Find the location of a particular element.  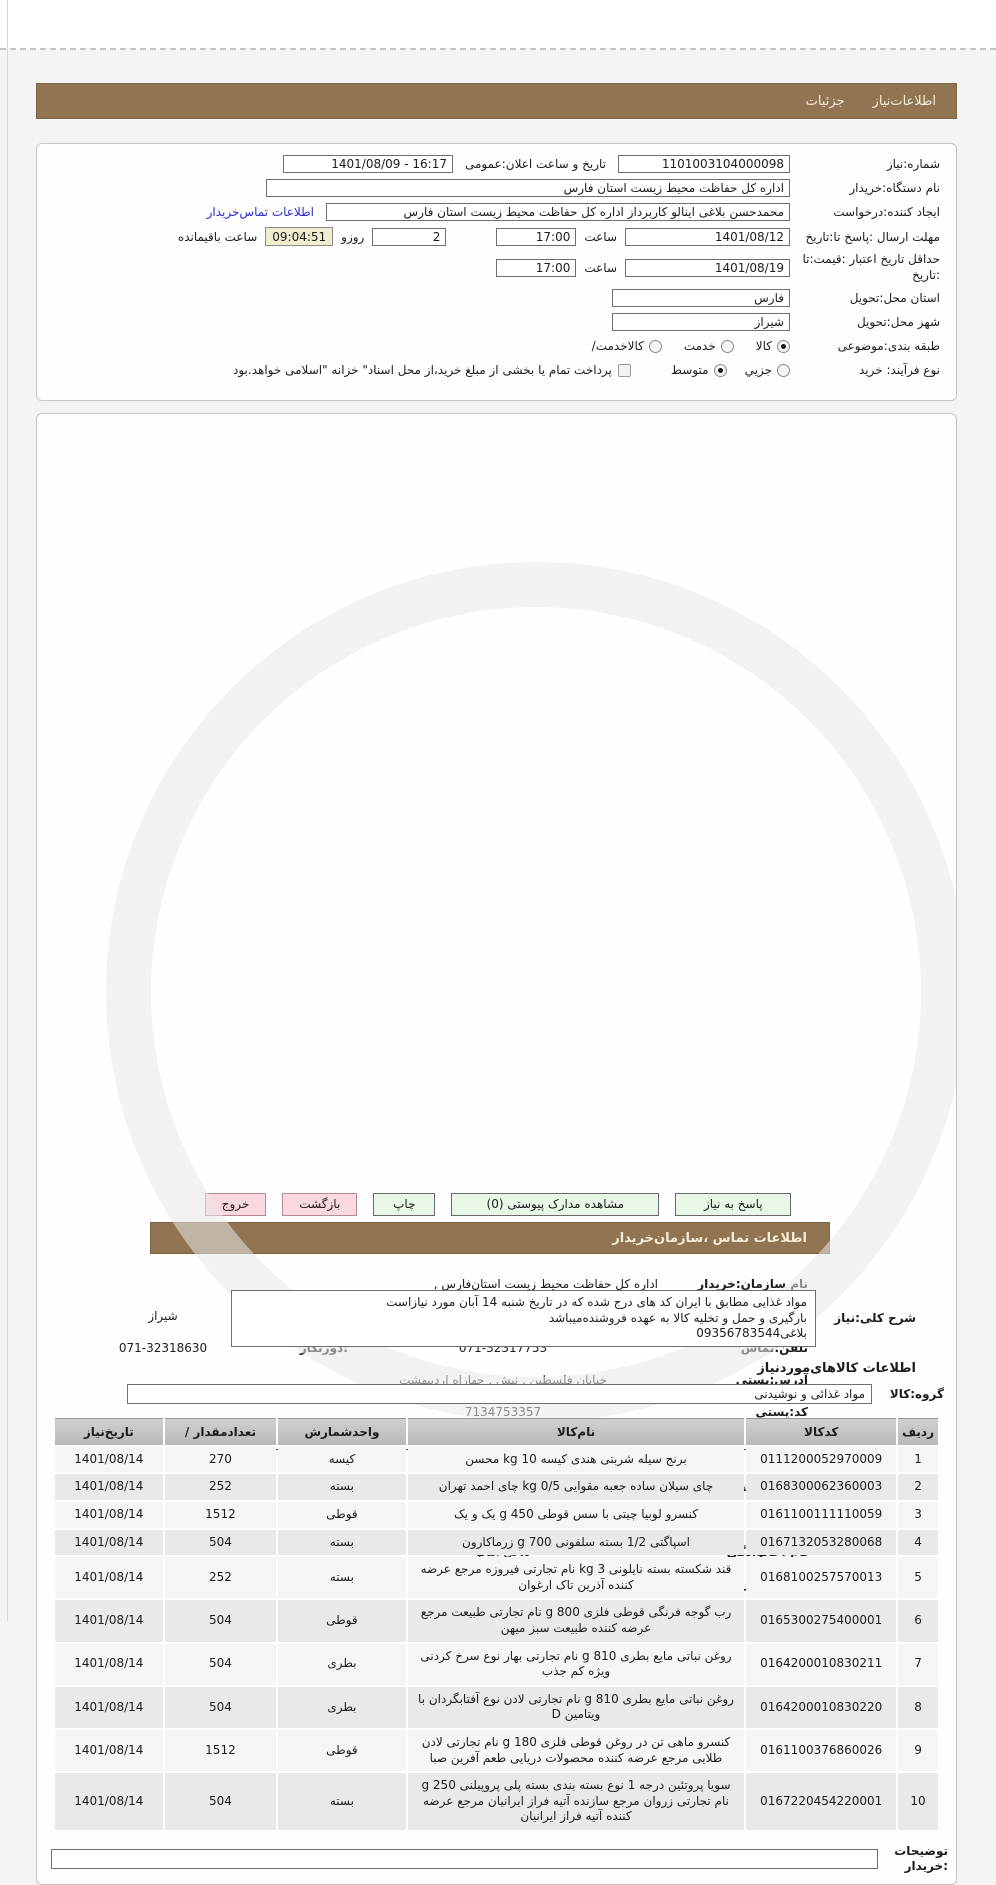

cell-item-name: برنج سیله شربتی هندی کیسه 10 kg محسن is located at coordinates (576, 1459).